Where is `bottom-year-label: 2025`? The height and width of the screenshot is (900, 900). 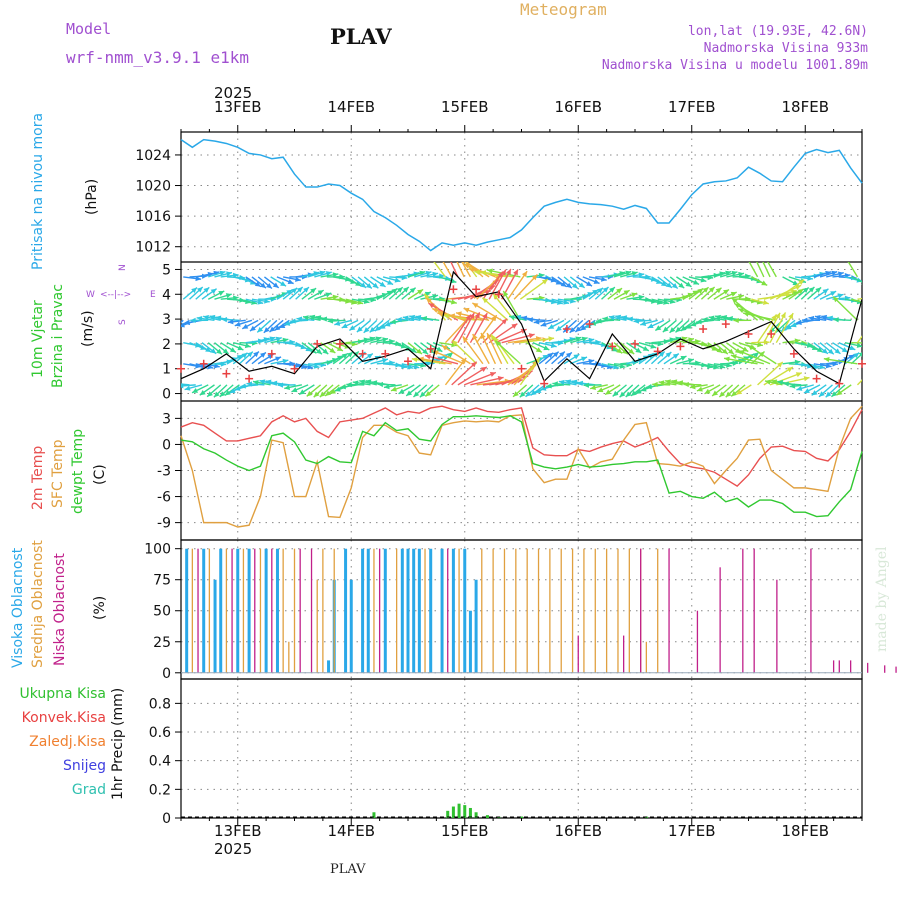 bottom-year-label: 2025 is located at coordinates (233, 849).